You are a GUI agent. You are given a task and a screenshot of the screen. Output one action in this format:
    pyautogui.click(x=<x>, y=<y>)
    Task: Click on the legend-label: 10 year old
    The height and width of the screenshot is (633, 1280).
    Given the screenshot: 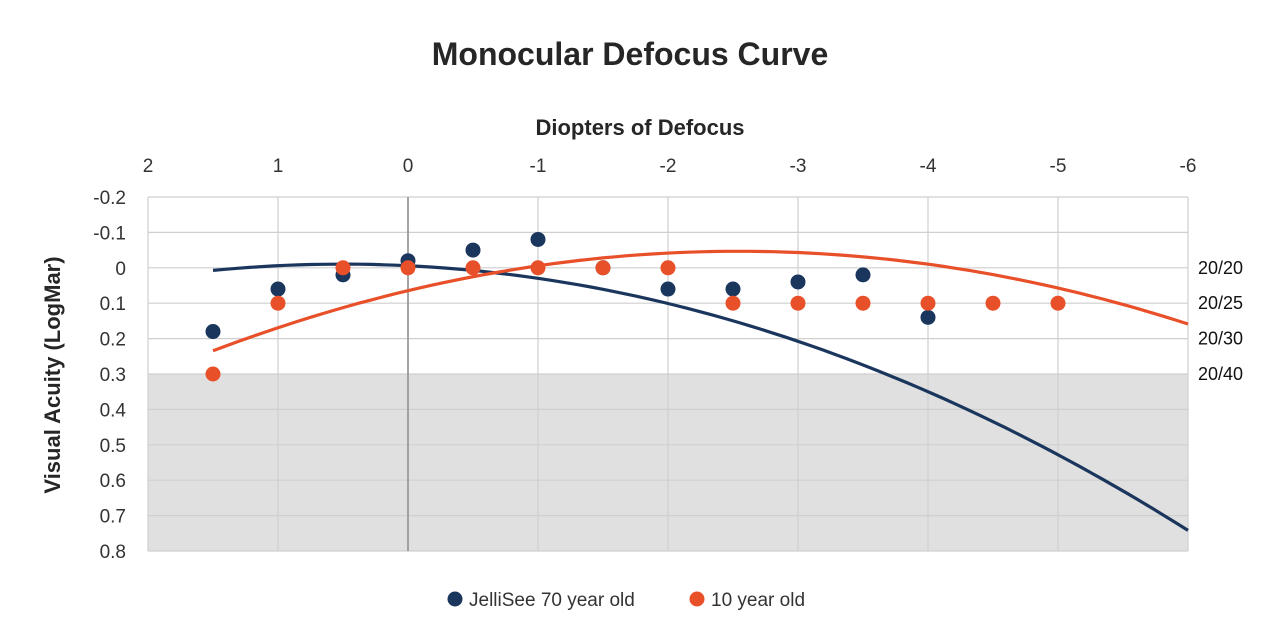 What is the action you would take?
    pyautogui.click(x=758, y=600)
    